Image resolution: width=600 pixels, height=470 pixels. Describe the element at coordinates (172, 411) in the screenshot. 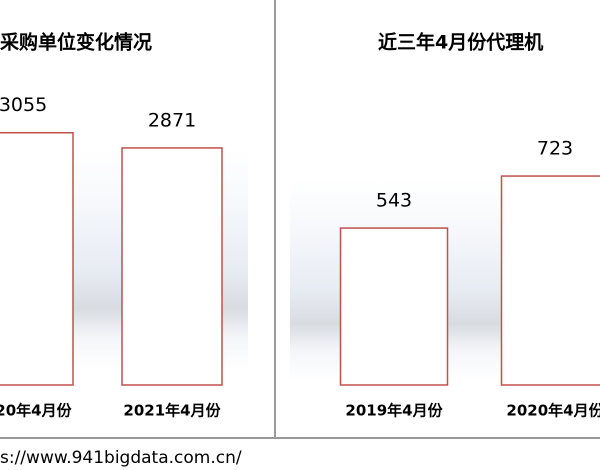

I see `x-tick-label: 2021年4月份` at that location.